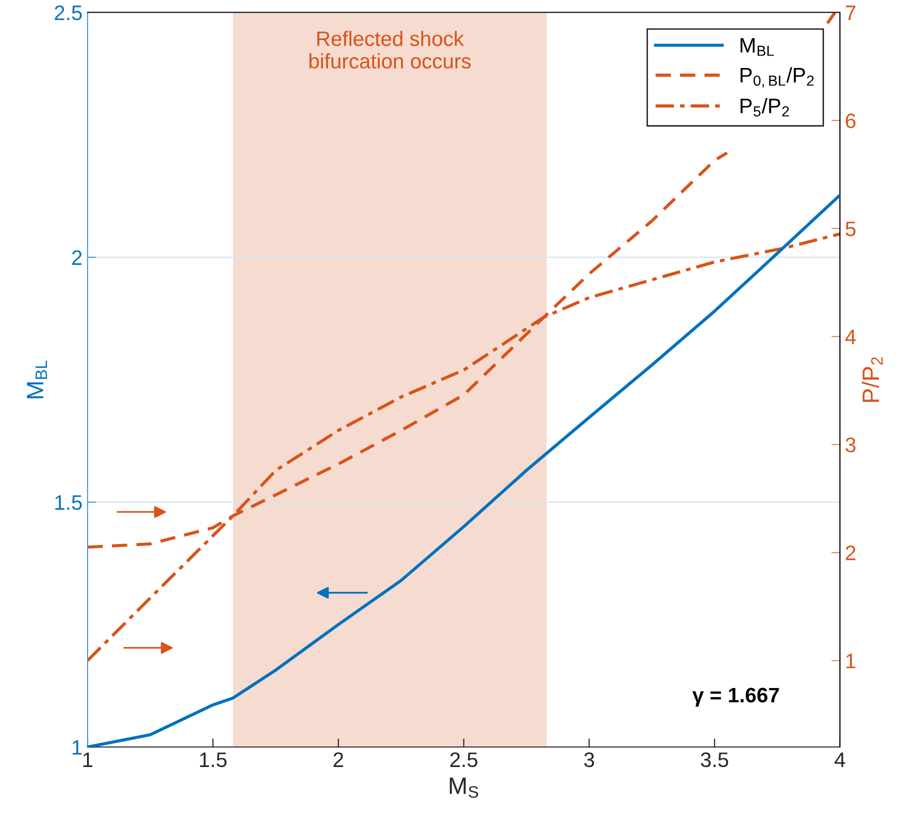  I want to click on y2-tick-label: 7, so click(851, 13).